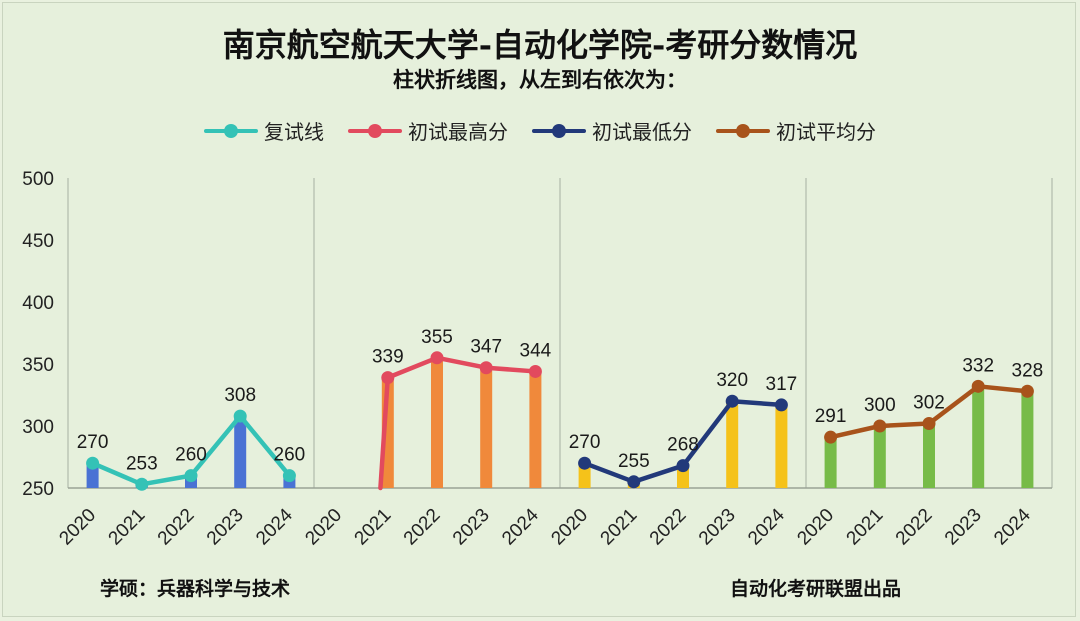  I want to click on data-label: 344, so click(536, 350).